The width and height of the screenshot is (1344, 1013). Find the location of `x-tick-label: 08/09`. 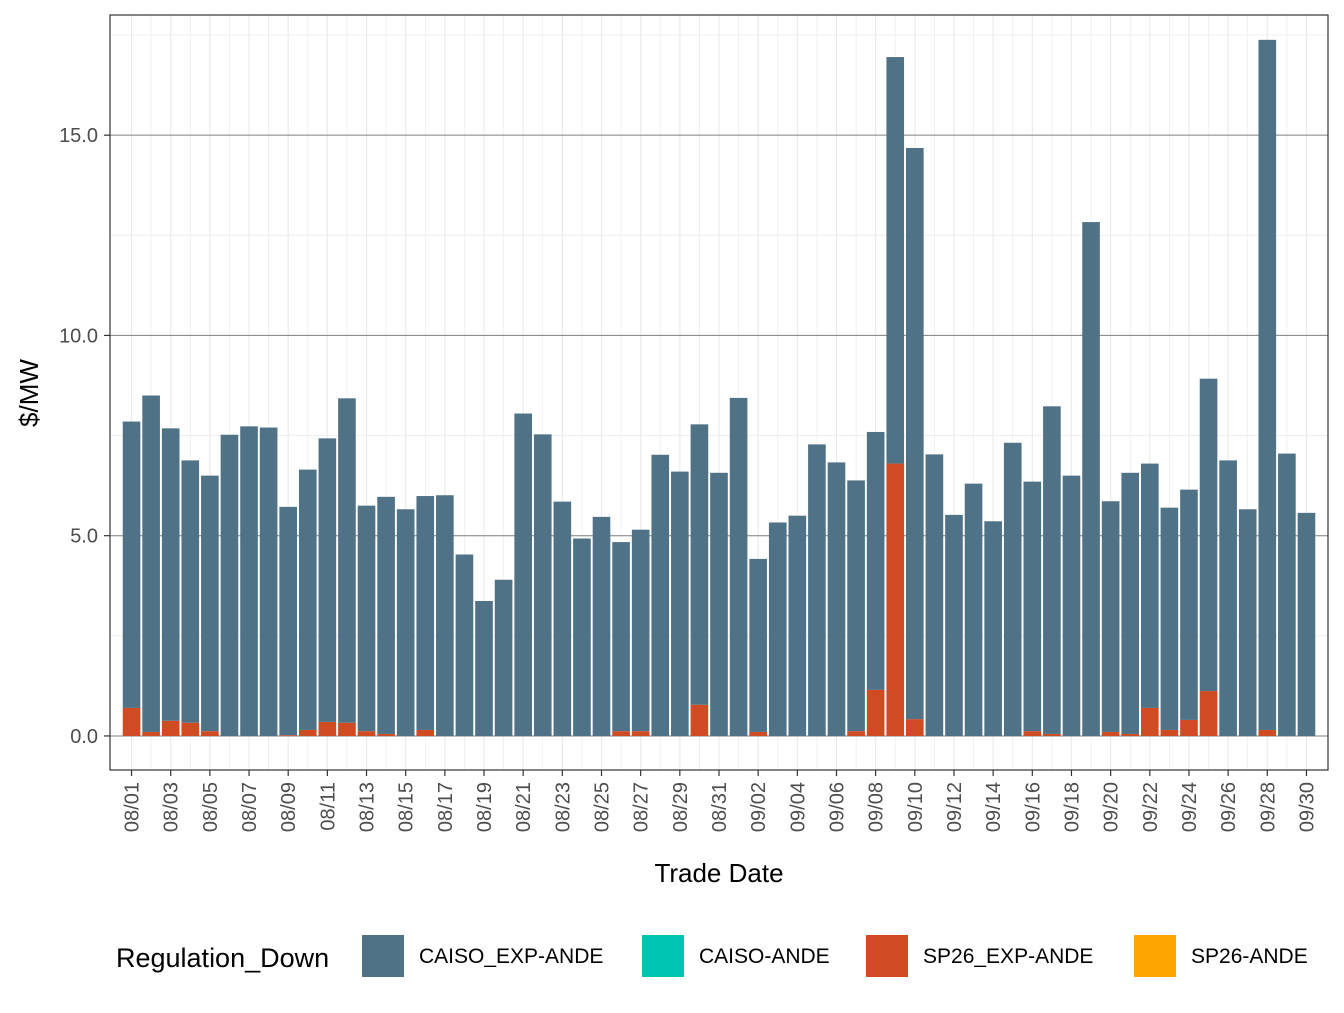

x-tick-label: 08/09 is located at coordinates (289, 807).